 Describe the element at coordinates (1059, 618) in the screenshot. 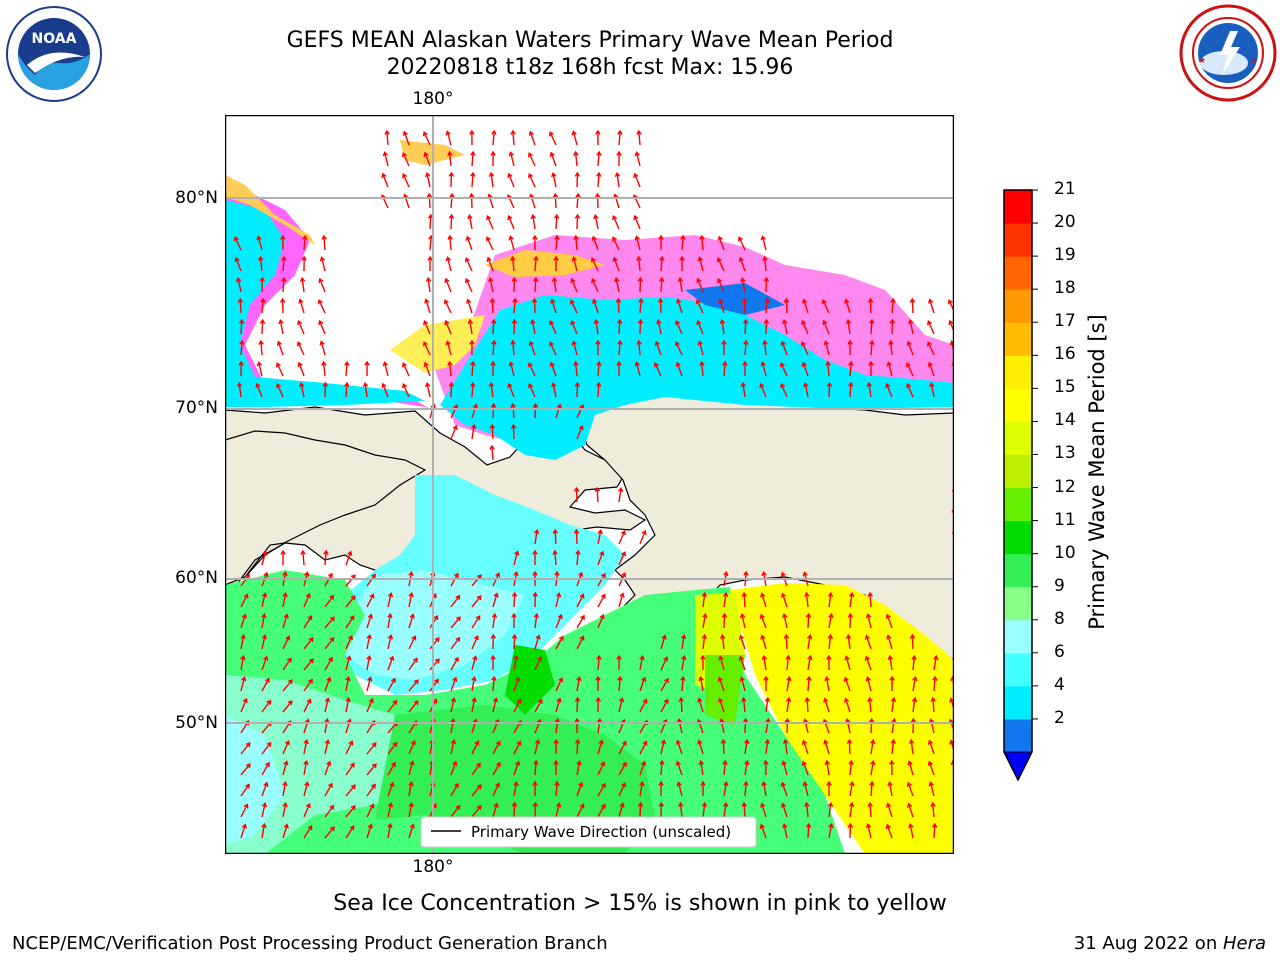

I see `colorbar-tick-label: 8` at that location.